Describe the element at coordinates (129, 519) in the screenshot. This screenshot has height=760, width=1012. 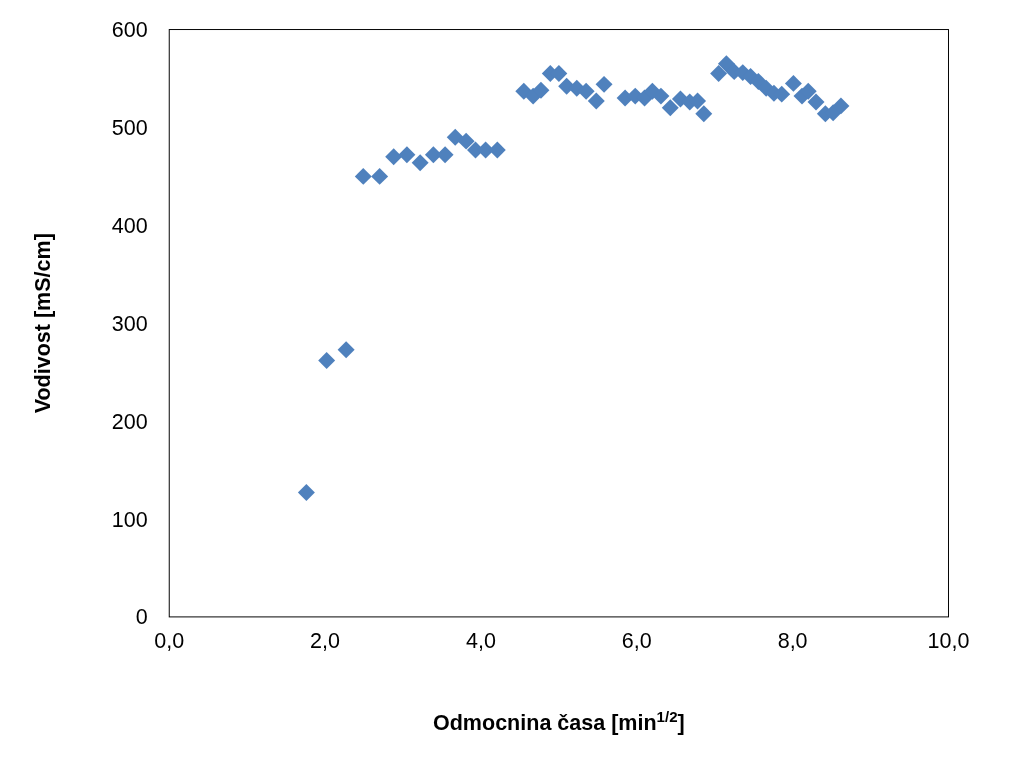
I see `y-tick-label: 100` at that location.